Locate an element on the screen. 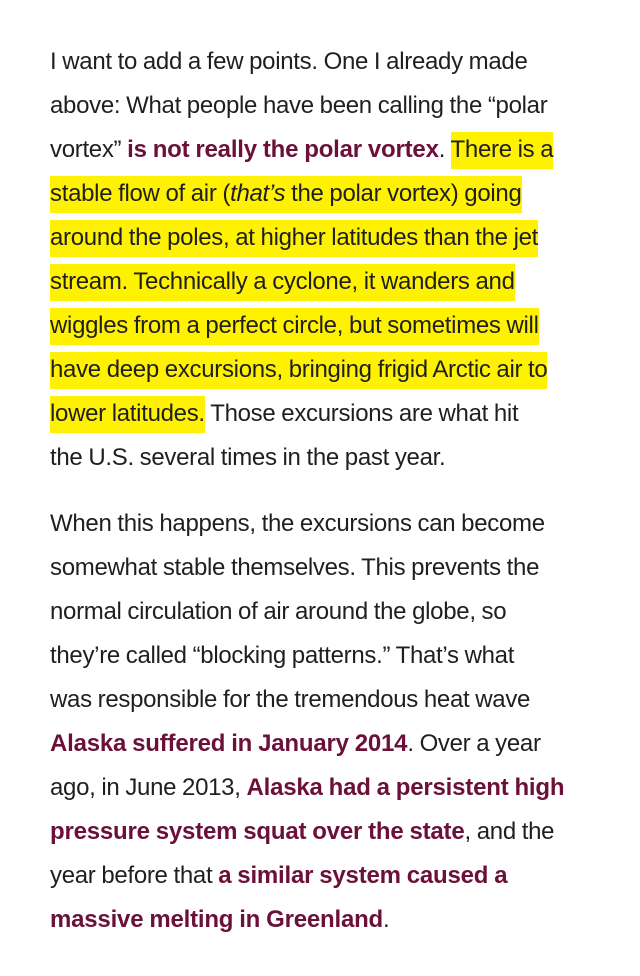  link-alaska-high-pressure-cont: pressure system squat over the state is located at coordinates (257, 831).